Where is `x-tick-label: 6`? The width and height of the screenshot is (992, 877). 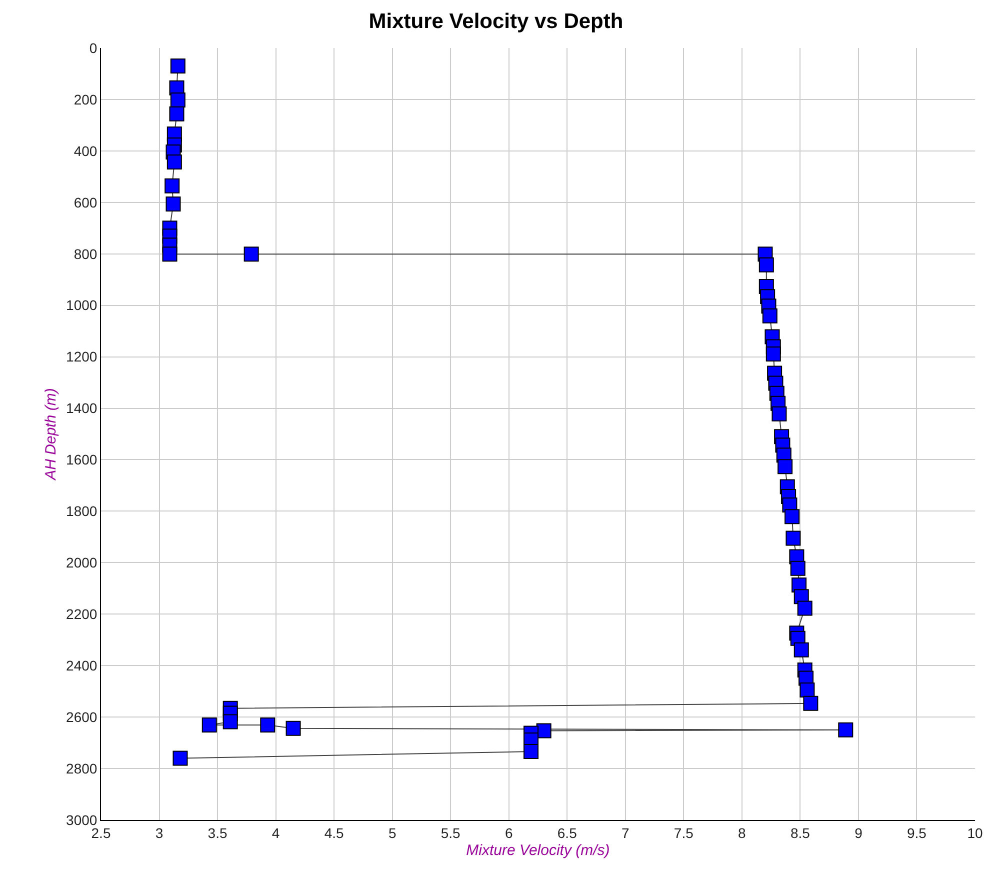
x-tick-label: 6 is located at coordinates (508, 832).